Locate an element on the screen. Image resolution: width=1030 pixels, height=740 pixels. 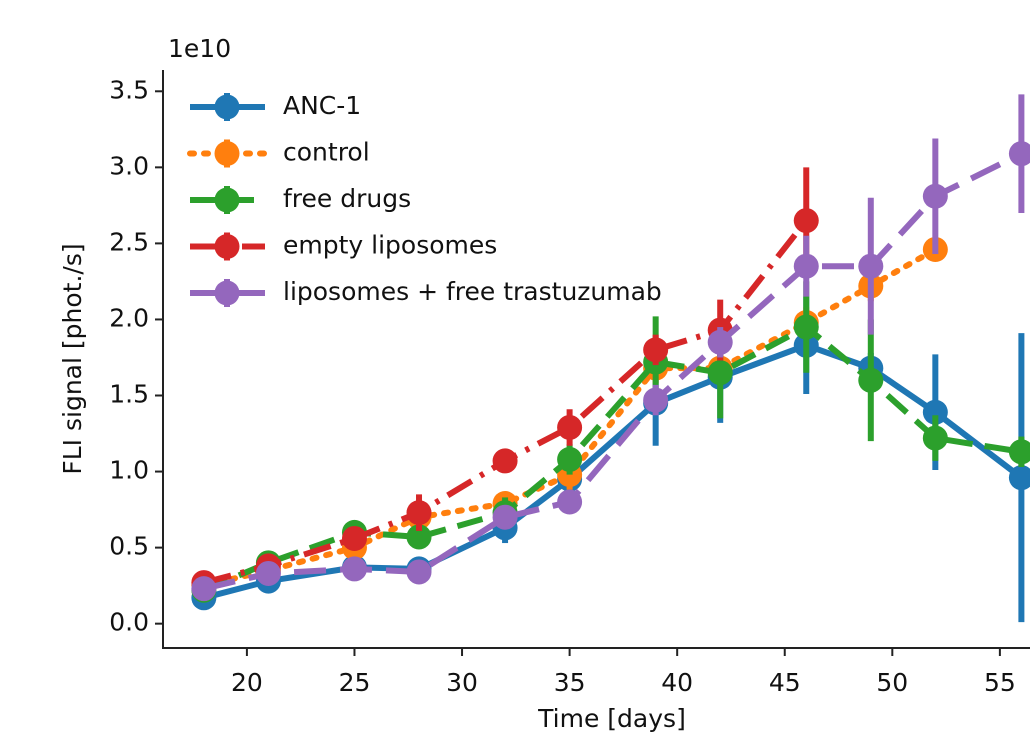
legend-label: free drugs is located at coordinates (347, 198).